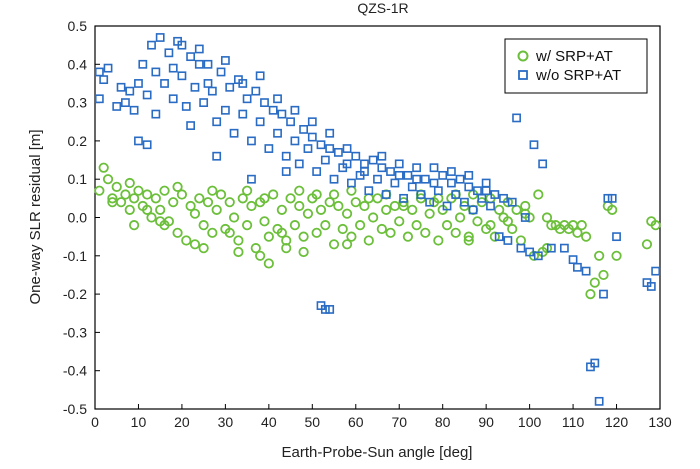 The width and height of the screenshot is (700, 469). What do you see at coordinates (35, 216) in the screenshot?
I see `y-axis-label: One-way SLR residual [m]` at bounding box center [35, 216].